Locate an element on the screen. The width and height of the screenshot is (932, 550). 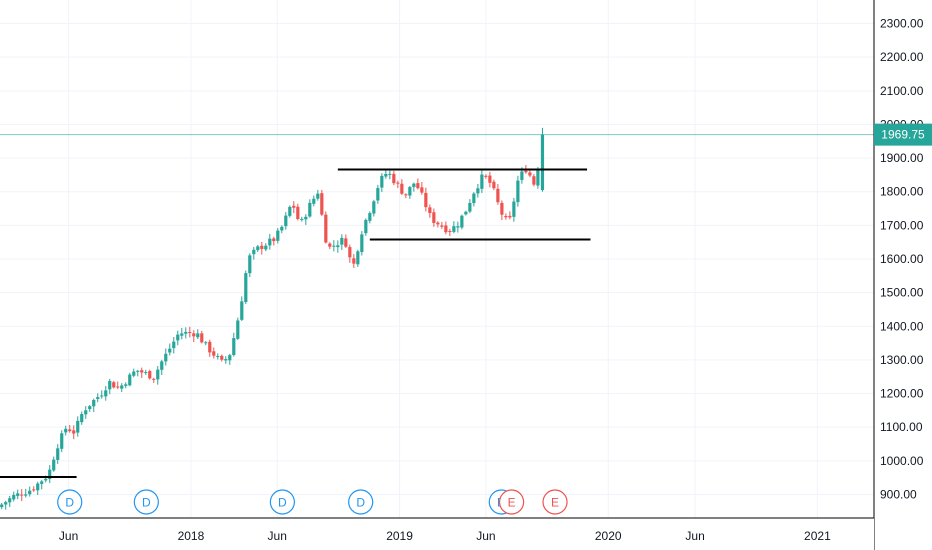
y-tick-label: 1400.00 is located at coordinates (902, 326).